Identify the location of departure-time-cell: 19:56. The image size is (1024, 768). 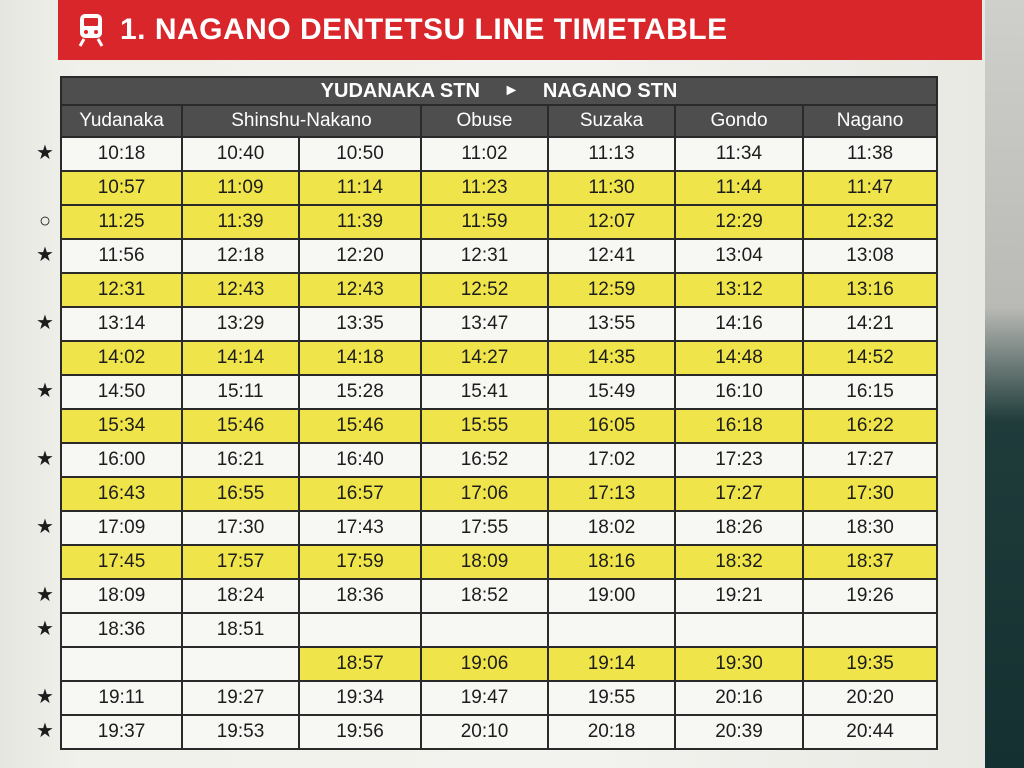
(360, 732).